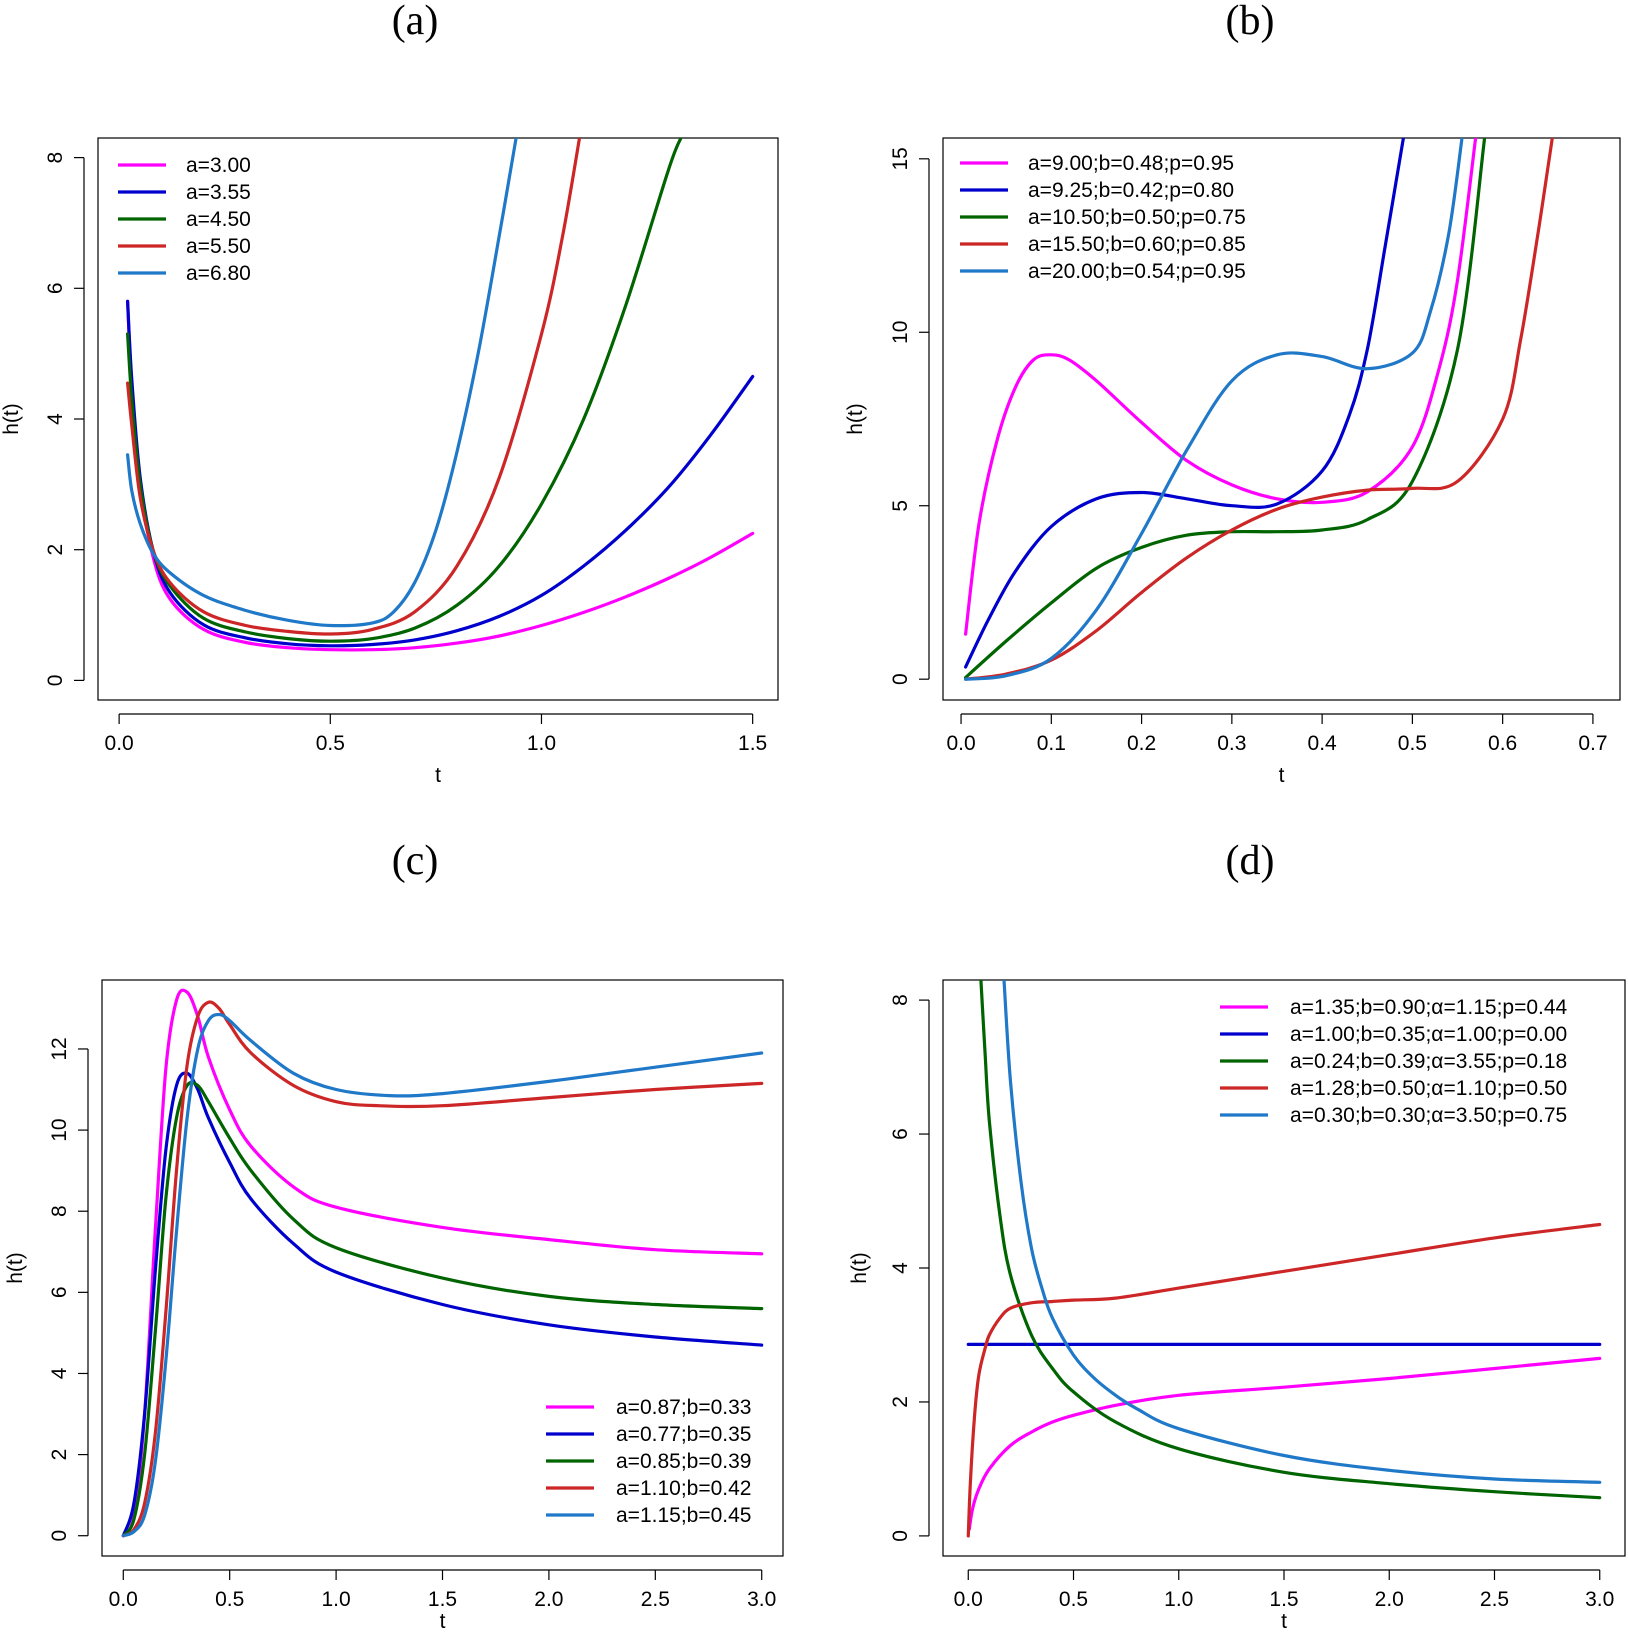 The width and height of the screenshot is (1628, 1633). What do you see at coordinates (1428, 1034) in the screenshot?
I see `legend-label: a=1.00;b=0.35;α=1.00;p=0.00` at bounding box center [1428, 1034].